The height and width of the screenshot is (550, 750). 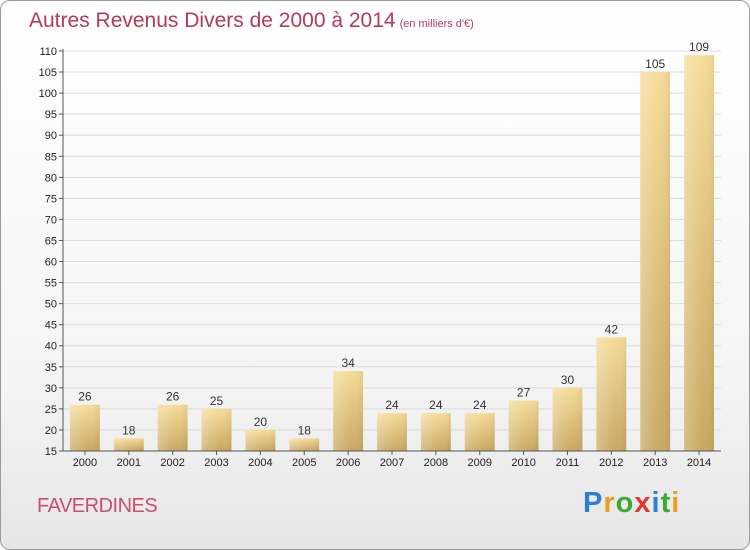 What do you see at coordinates (51, 284) in the screenshot?
I see `y-tick-label: 55` at bounding box center [51, 284].